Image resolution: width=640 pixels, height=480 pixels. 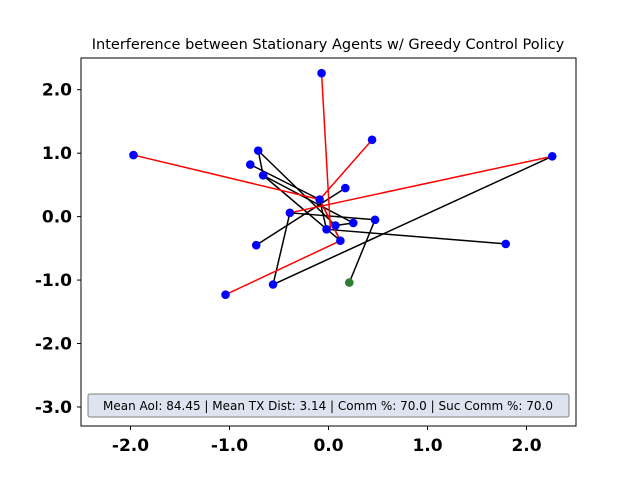 I want to click on black-links, so click(x=401, y=218).